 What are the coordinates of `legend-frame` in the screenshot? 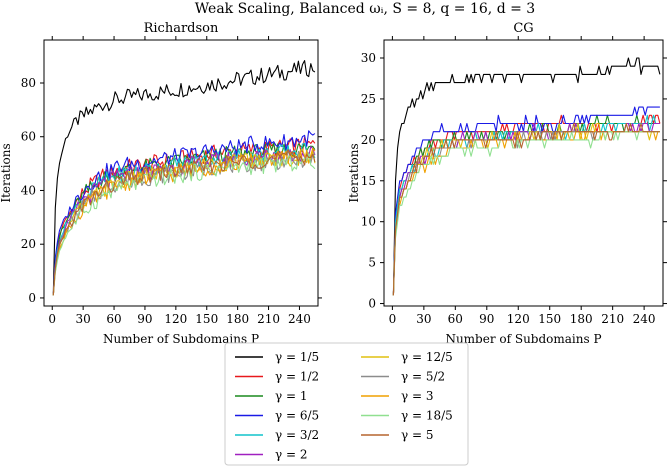 It's located at (346, 404).